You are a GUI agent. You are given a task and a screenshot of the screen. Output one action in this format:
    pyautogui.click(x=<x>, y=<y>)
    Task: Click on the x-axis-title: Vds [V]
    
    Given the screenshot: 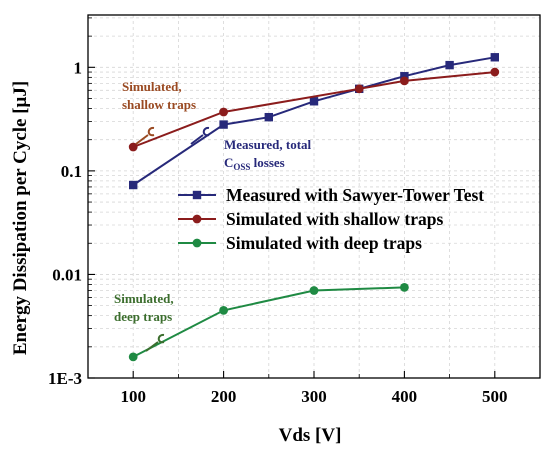 What is the action you would take?
    pyautogui.click(x=310, y=435)
    